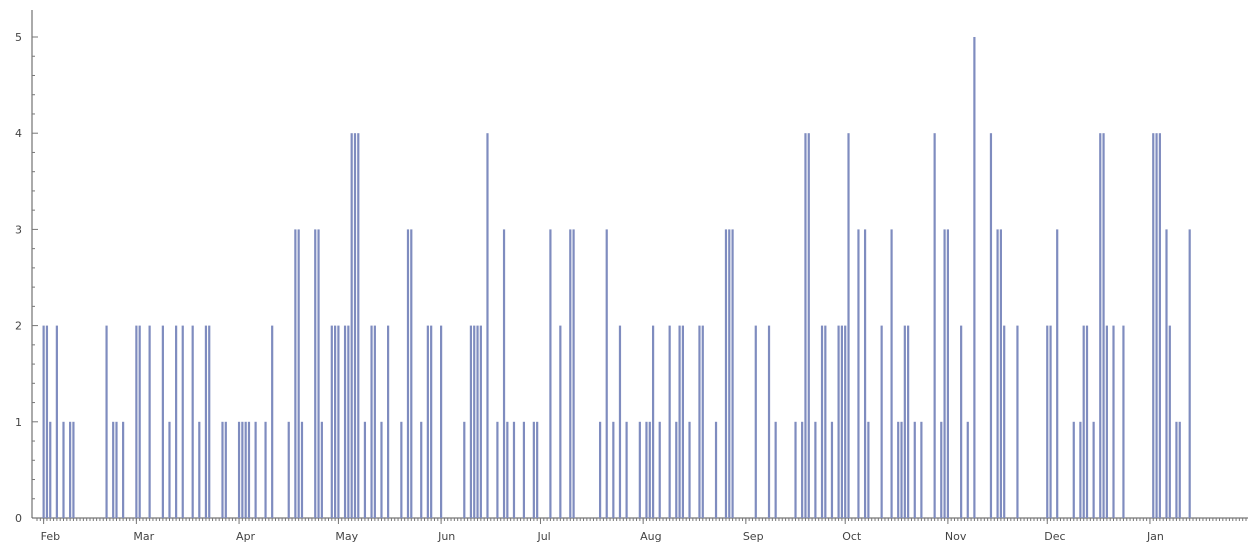 This screenshot has width=1254, height=546. I want to click on x-tick-label: Jul, so click(543, 536).